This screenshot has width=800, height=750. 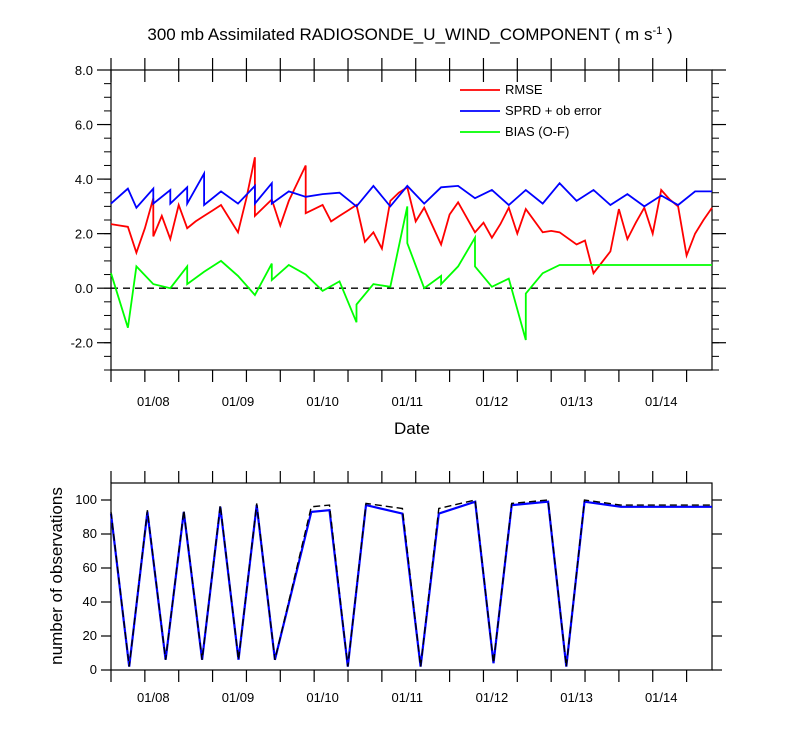 I want to click on top-x-tick-label: 01/09, so click(x=238, y=401).